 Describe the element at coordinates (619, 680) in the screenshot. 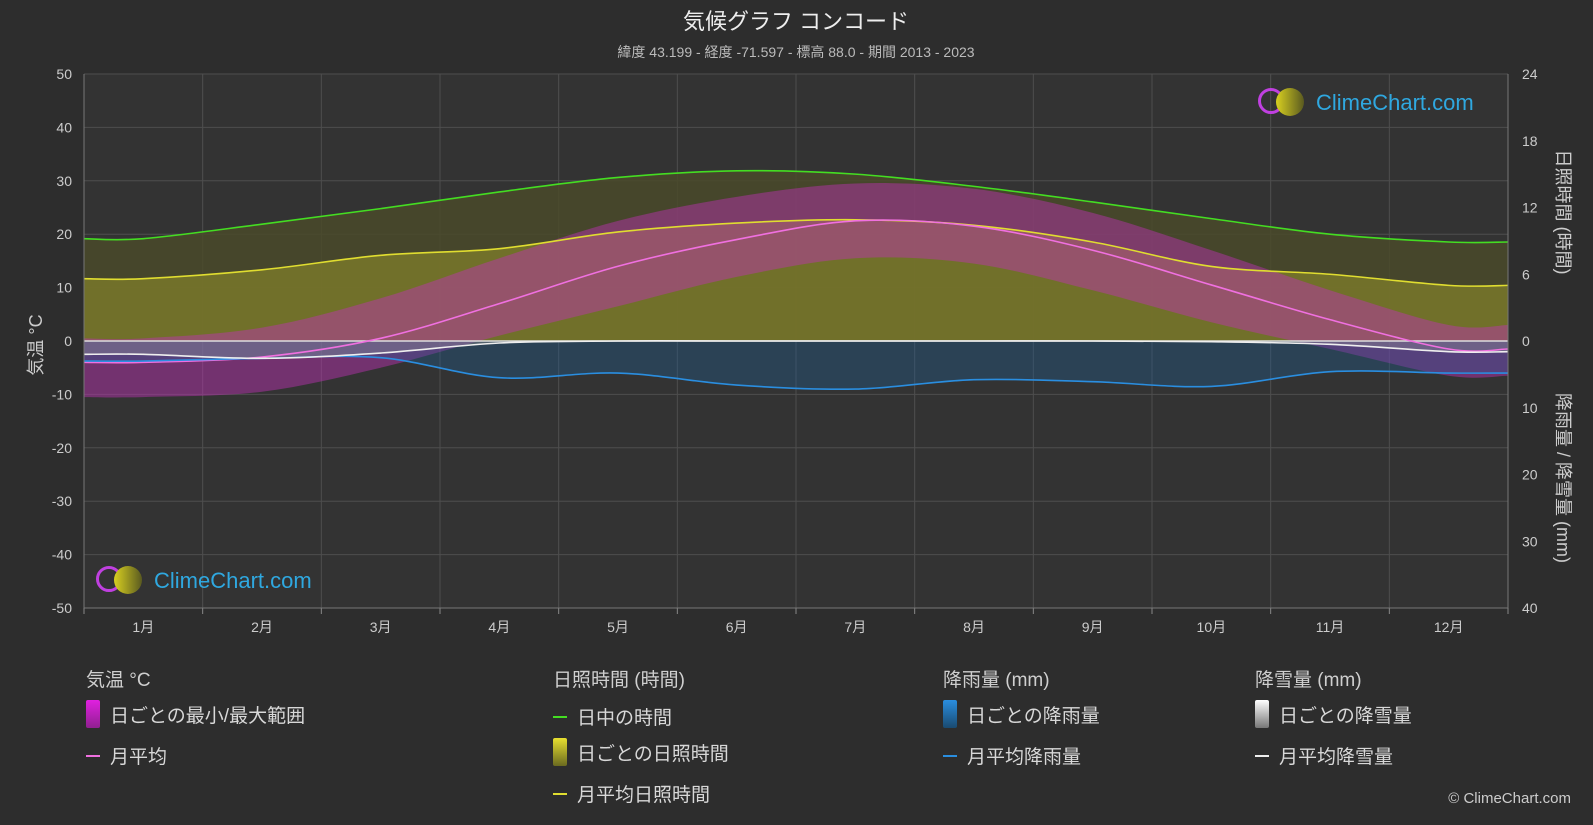

I see `legend-sun-heading: 日照時間 (時間)` at that location.